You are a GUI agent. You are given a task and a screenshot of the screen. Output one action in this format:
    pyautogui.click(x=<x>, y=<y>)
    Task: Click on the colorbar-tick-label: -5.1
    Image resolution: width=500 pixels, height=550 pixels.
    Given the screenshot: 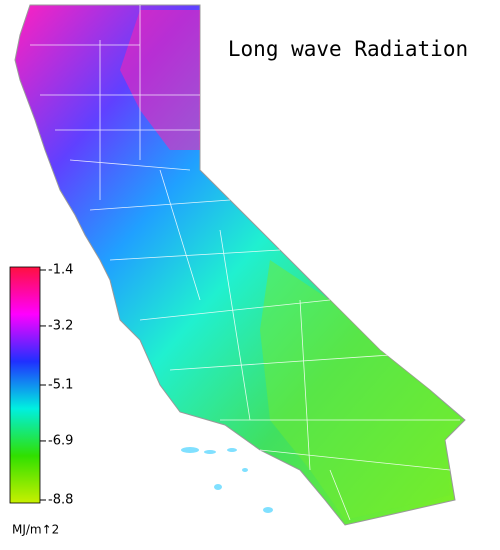 What is the action you would take?
    pyautogui.click(x=60, y=385)
    